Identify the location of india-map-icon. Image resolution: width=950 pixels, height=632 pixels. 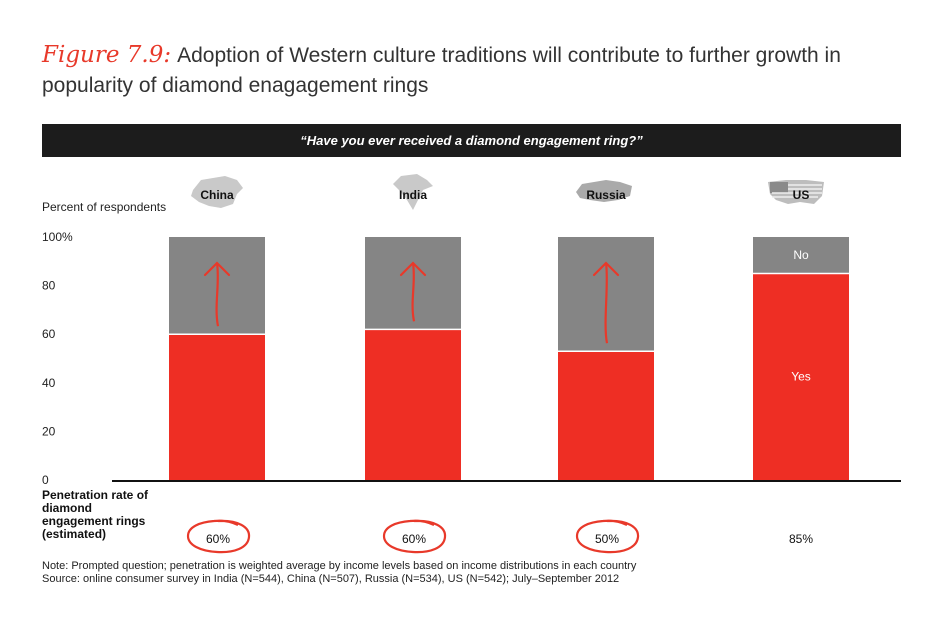
(413, 192).